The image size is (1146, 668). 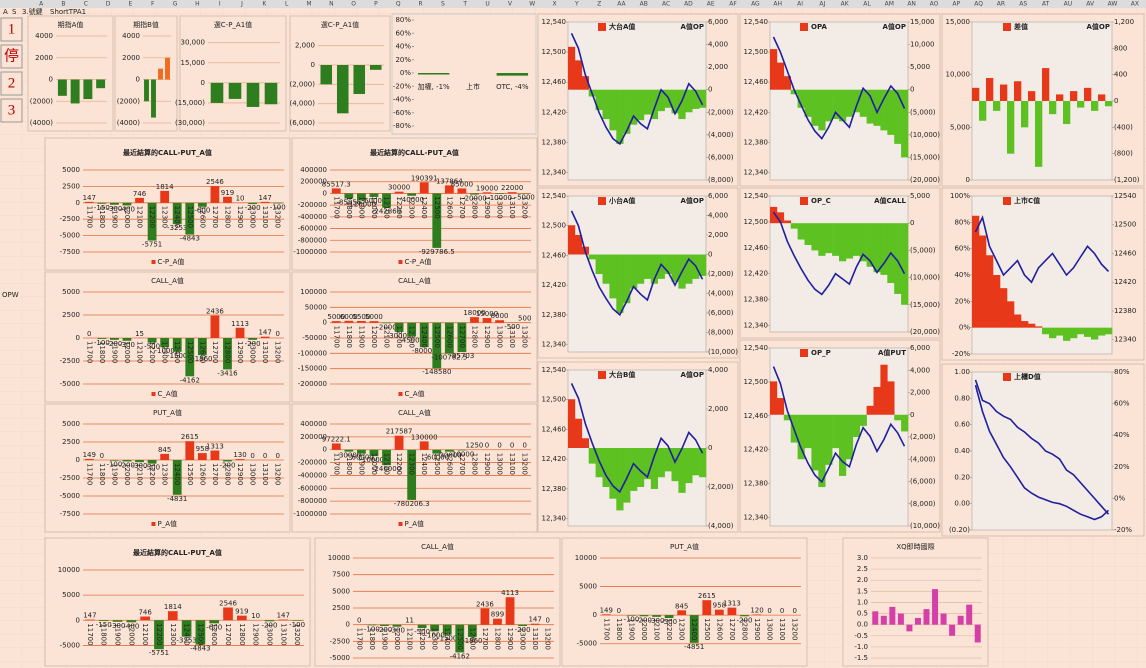 What do you see at coordinates (313, 170) in the screenshot?
I see `y-tick-label: 400000` at bounding box center [313, 170].